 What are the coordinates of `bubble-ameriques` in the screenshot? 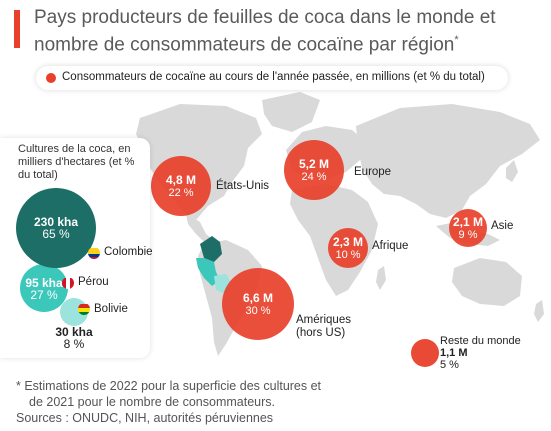 It's located at (258, 304).